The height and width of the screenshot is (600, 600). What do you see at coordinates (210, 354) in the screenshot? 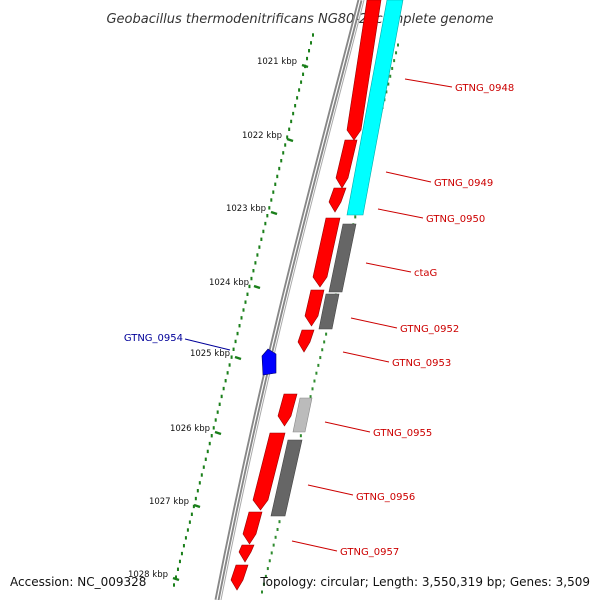
I see `kbp-tick-label: 1025 kbp` at bounding box center [210, 354].